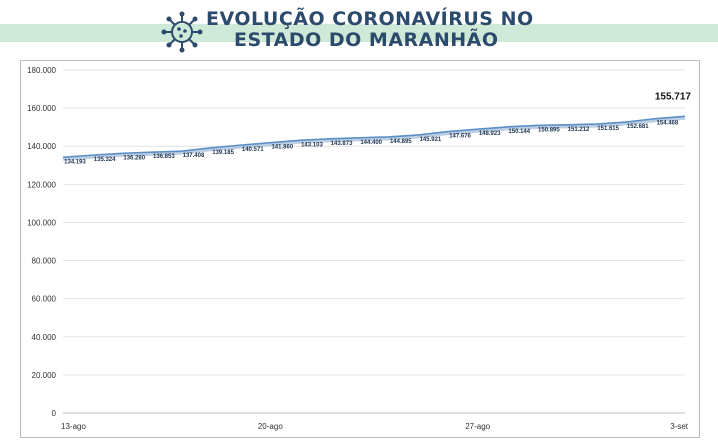 The width and height of the screenshot is (718, 445). I want to click on y-tick-label: 180.000, so click(41, 70).